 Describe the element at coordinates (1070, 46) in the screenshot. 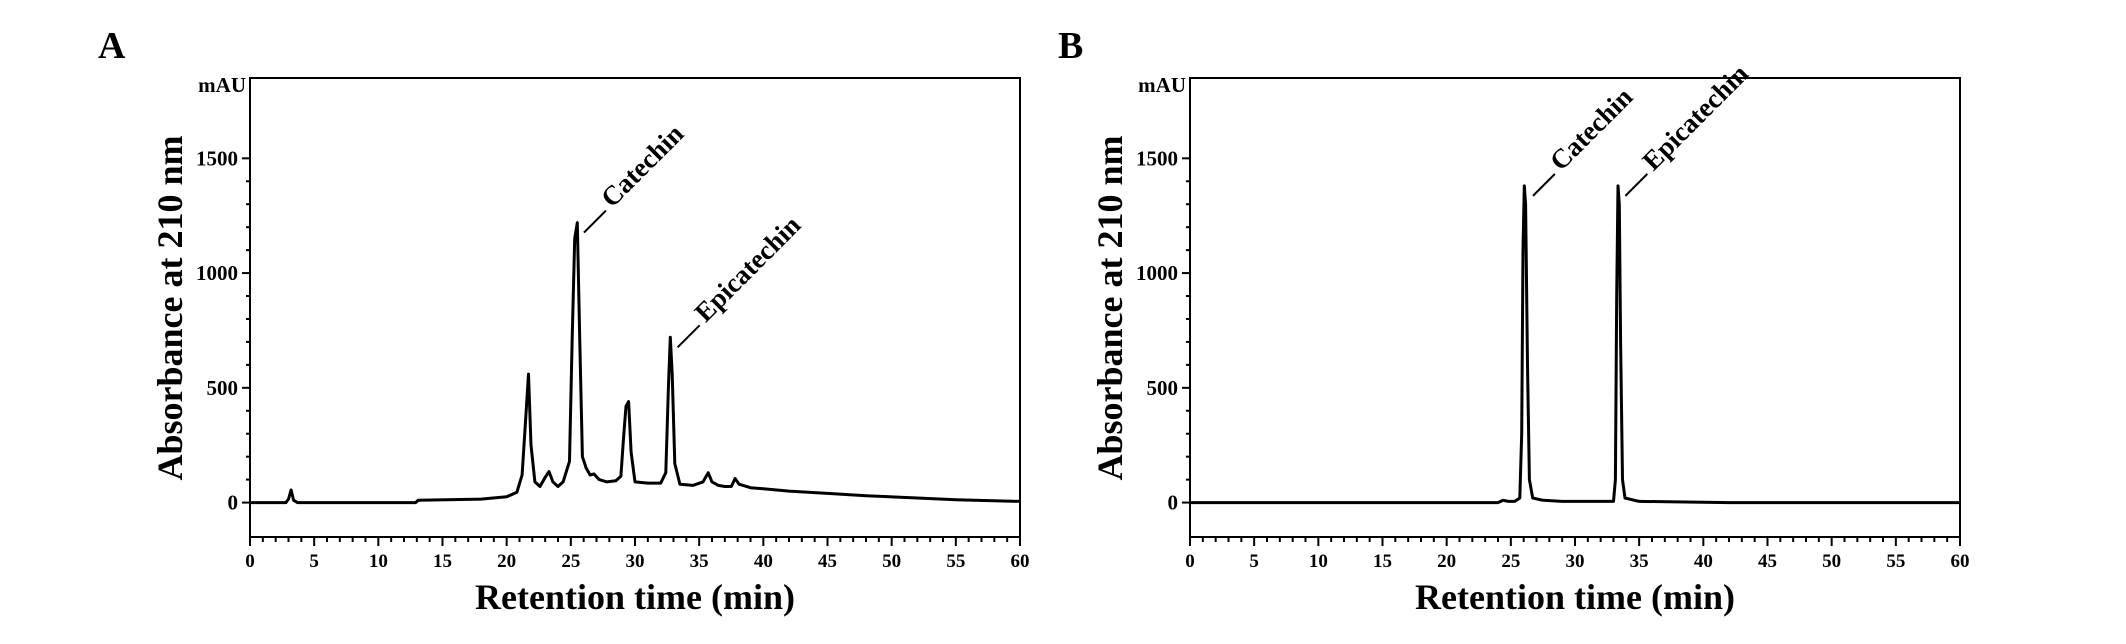

I see `panel-letter: B` at that location.